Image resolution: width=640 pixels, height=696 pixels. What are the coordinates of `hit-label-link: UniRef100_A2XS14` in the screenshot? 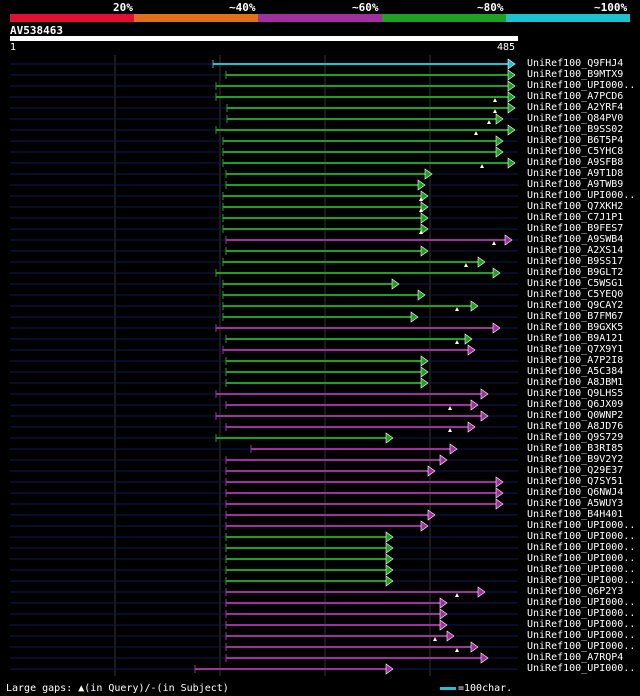 It's located at (575, 250).